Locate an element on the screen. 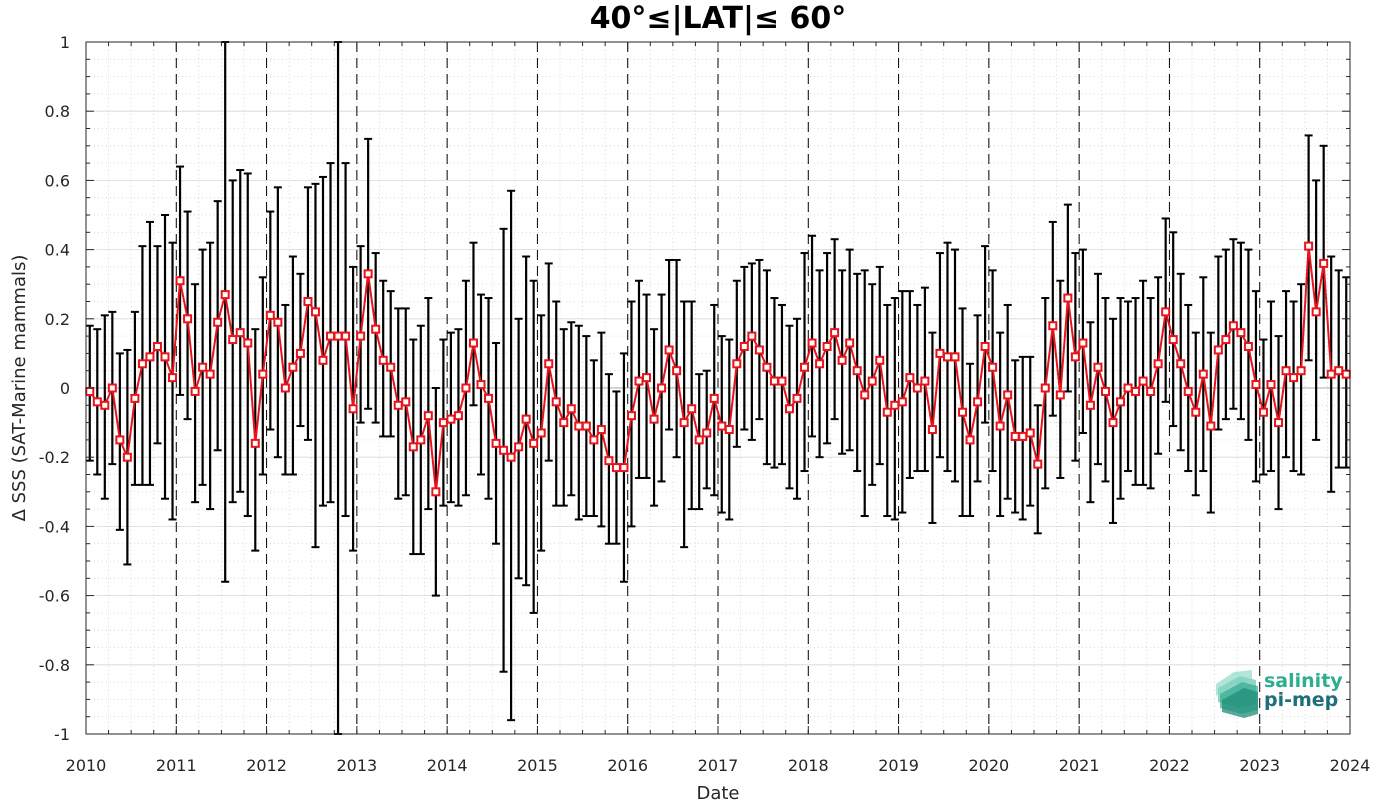 The width and height of the screenshot is (1375, 801). y-tick-label: 0.6 is located at coordinates (57, 180).